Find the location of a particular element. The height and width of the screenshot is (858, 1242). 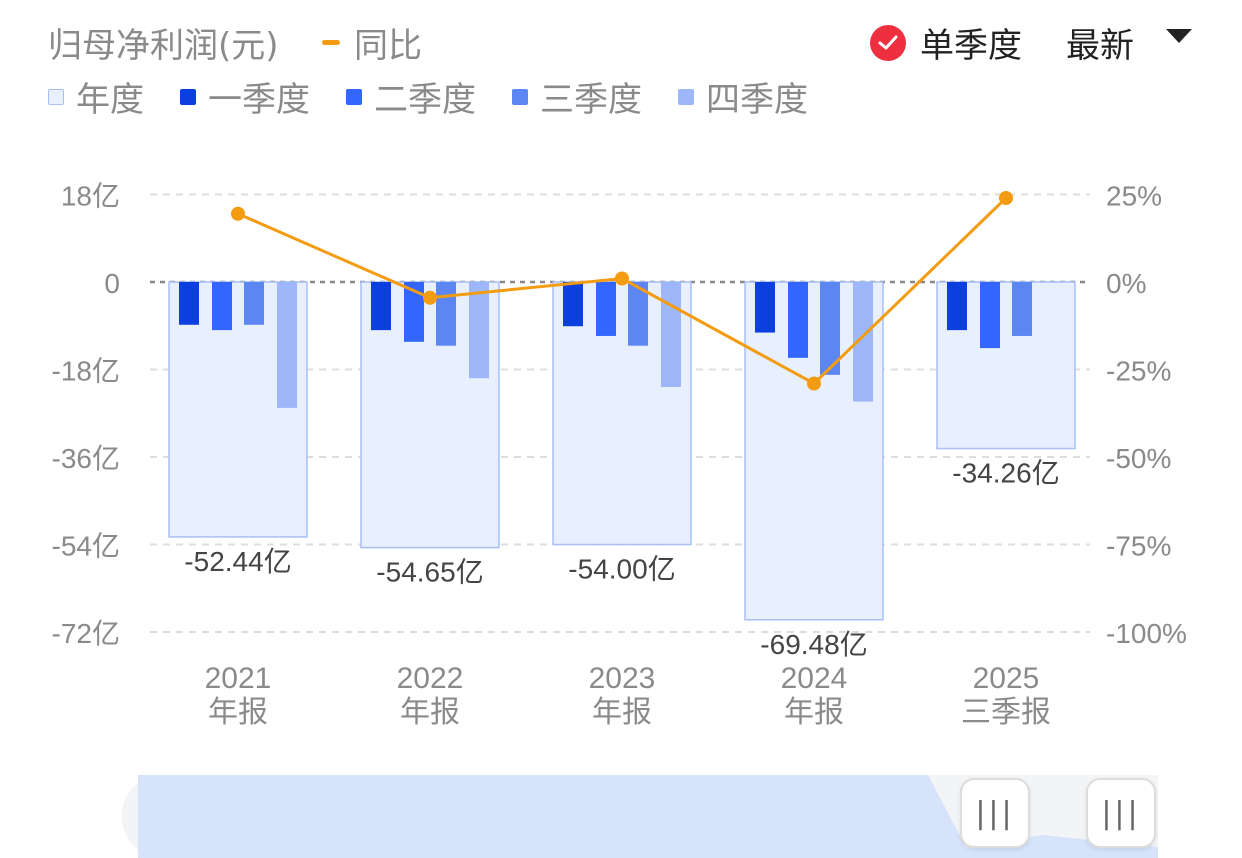

annual-value-label: -52.44亿 is located at coordinates (237, 561).